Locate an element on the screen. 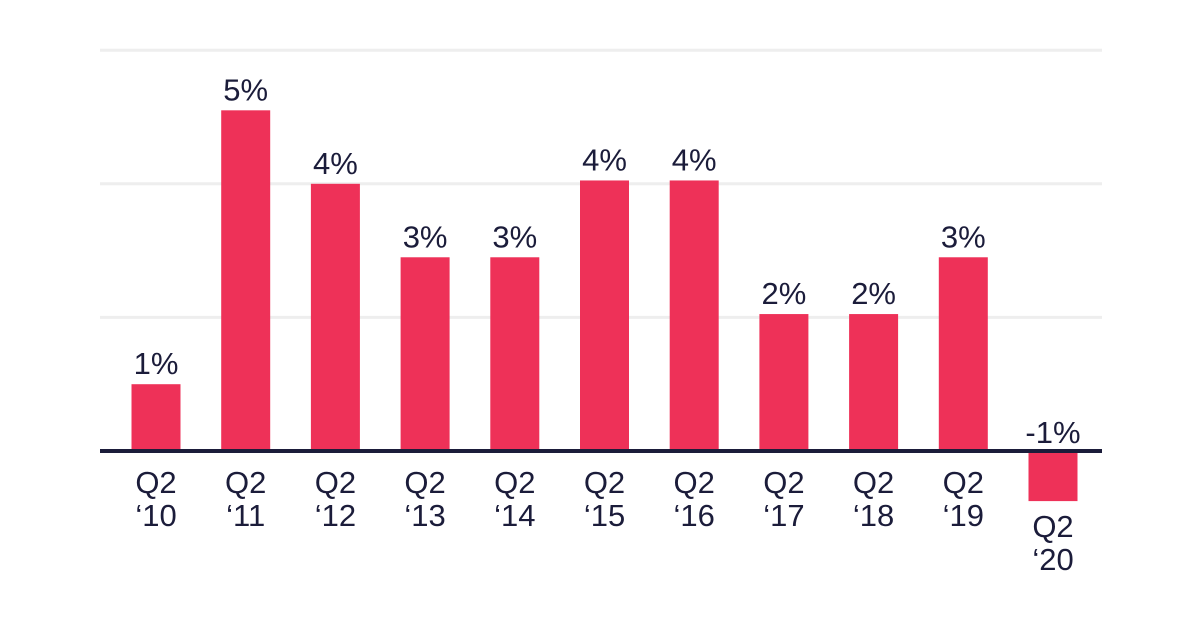  category-label: ‘10 is located at coordinates (155, 515).